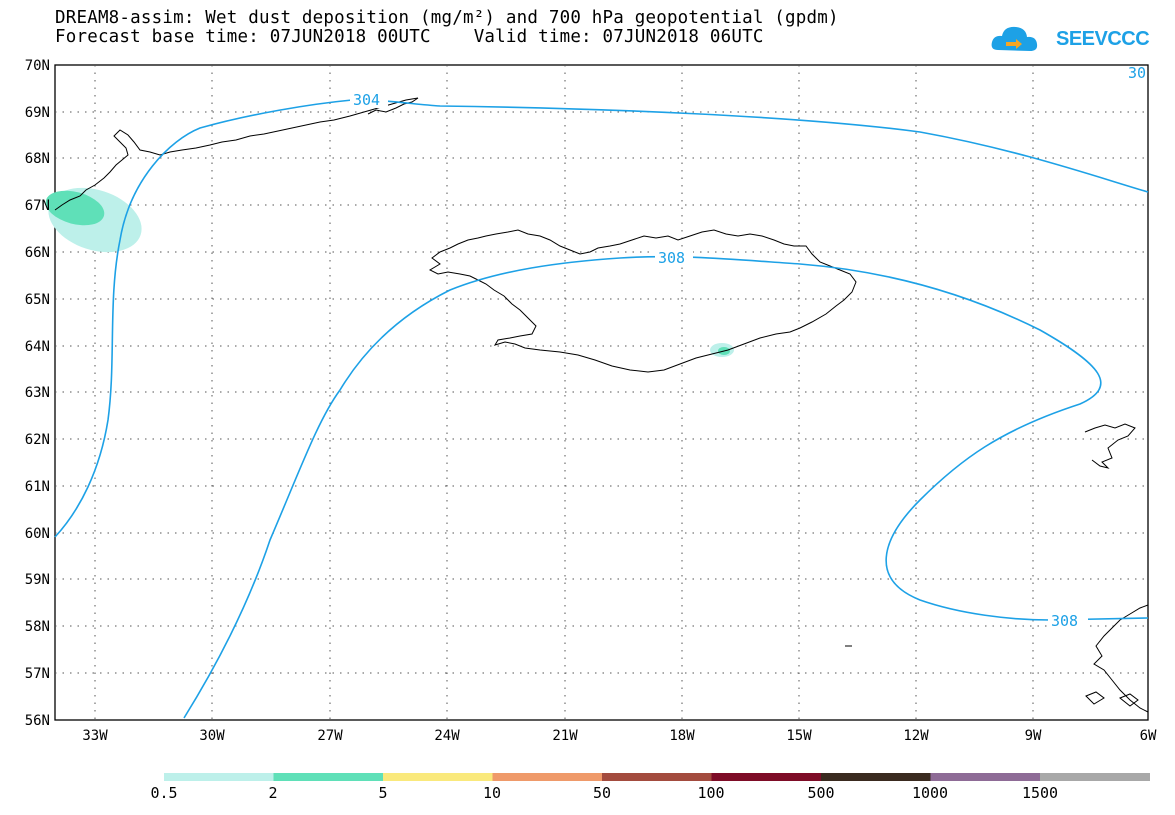 This screenshot has height=815, width=1175. Describe the element at coordinates (212, 736) in the screenshot. I see `lon-label: 30W` at that location.